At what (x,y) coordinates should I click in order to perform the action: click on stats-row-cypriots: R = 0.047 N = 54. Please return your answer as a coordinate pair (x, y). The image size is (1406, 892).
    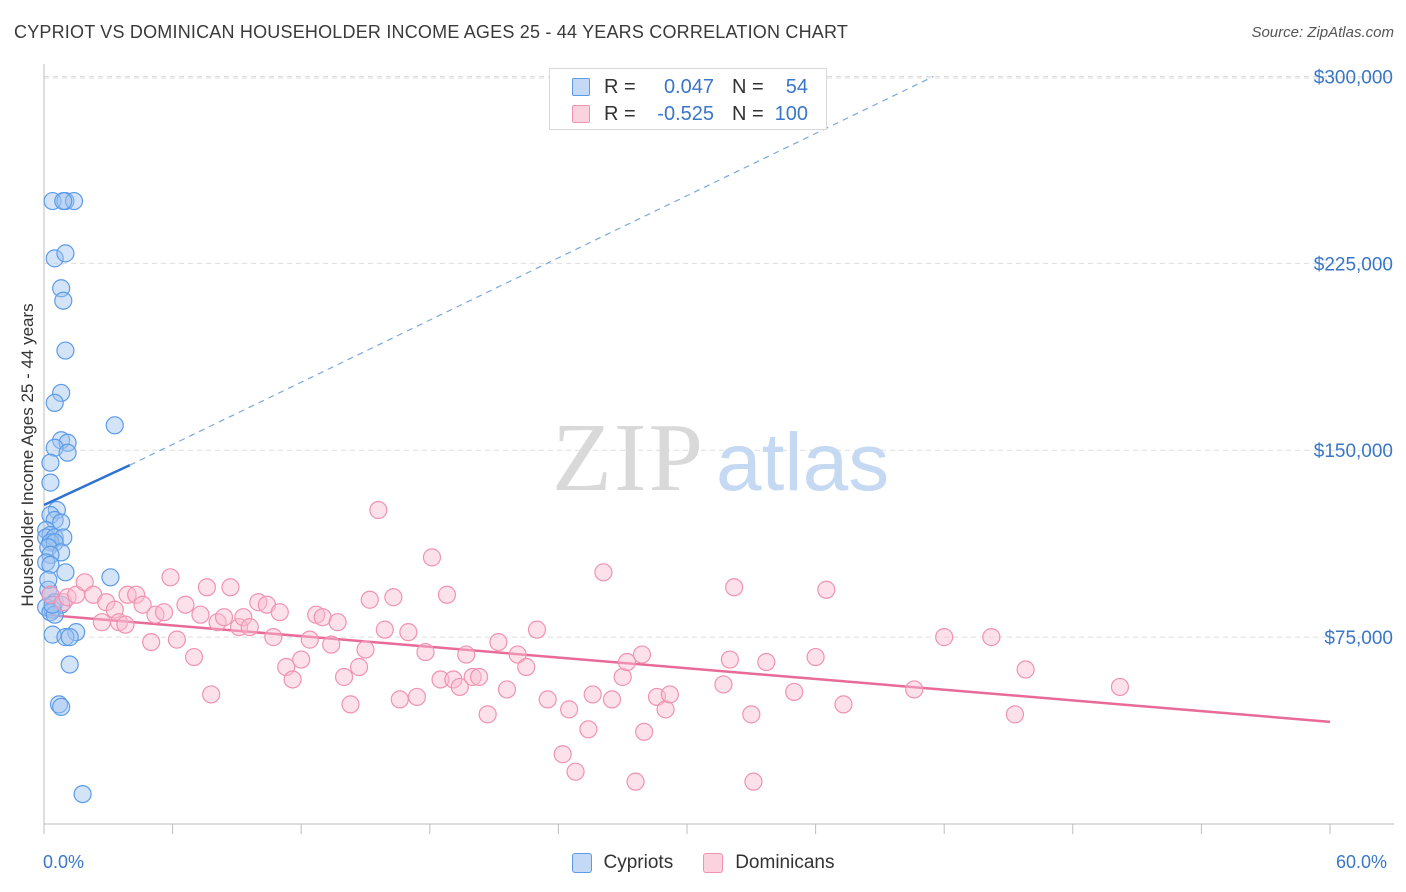
    Looking at the image, I should click on (690, 87).